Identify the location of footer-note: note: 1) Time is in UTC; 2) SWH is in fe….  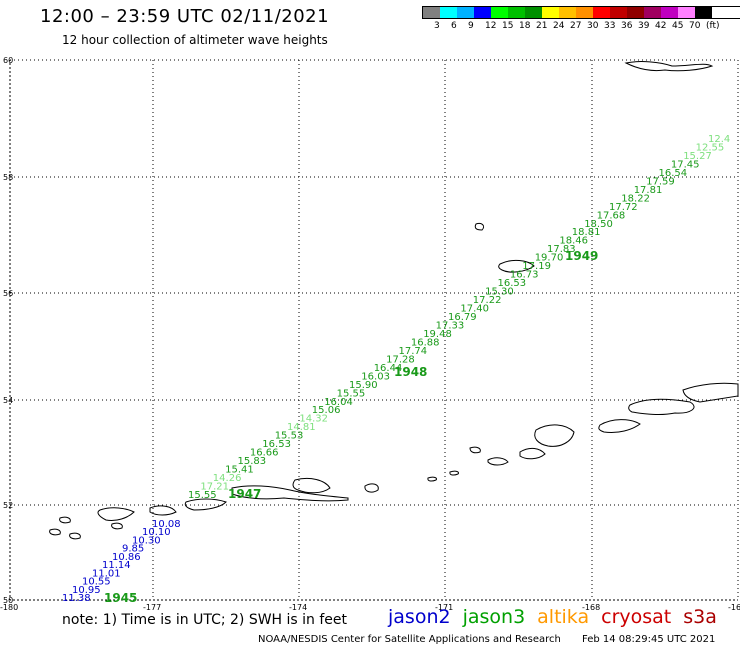
(205, 620).